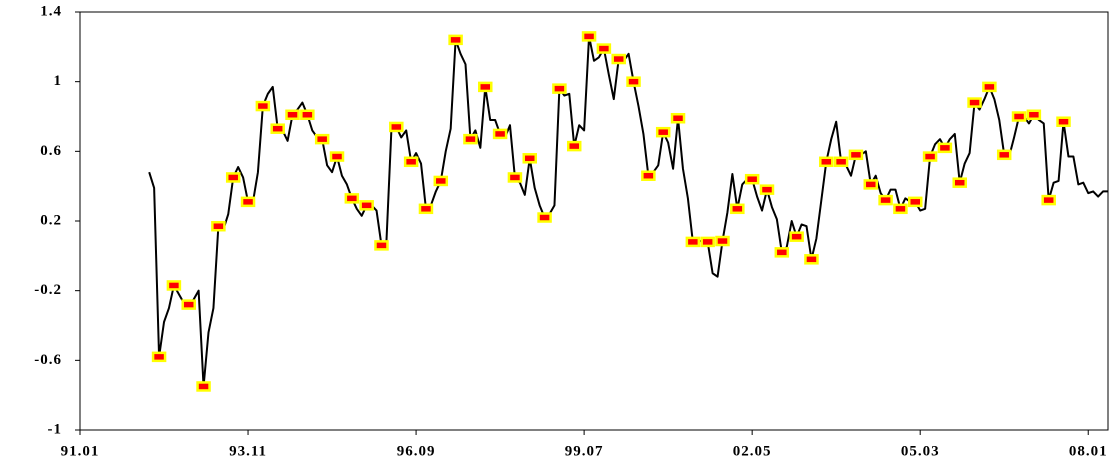 The image size is (1120, 464). I want to click on y-tick-label: -0.2, so click(48, 290).